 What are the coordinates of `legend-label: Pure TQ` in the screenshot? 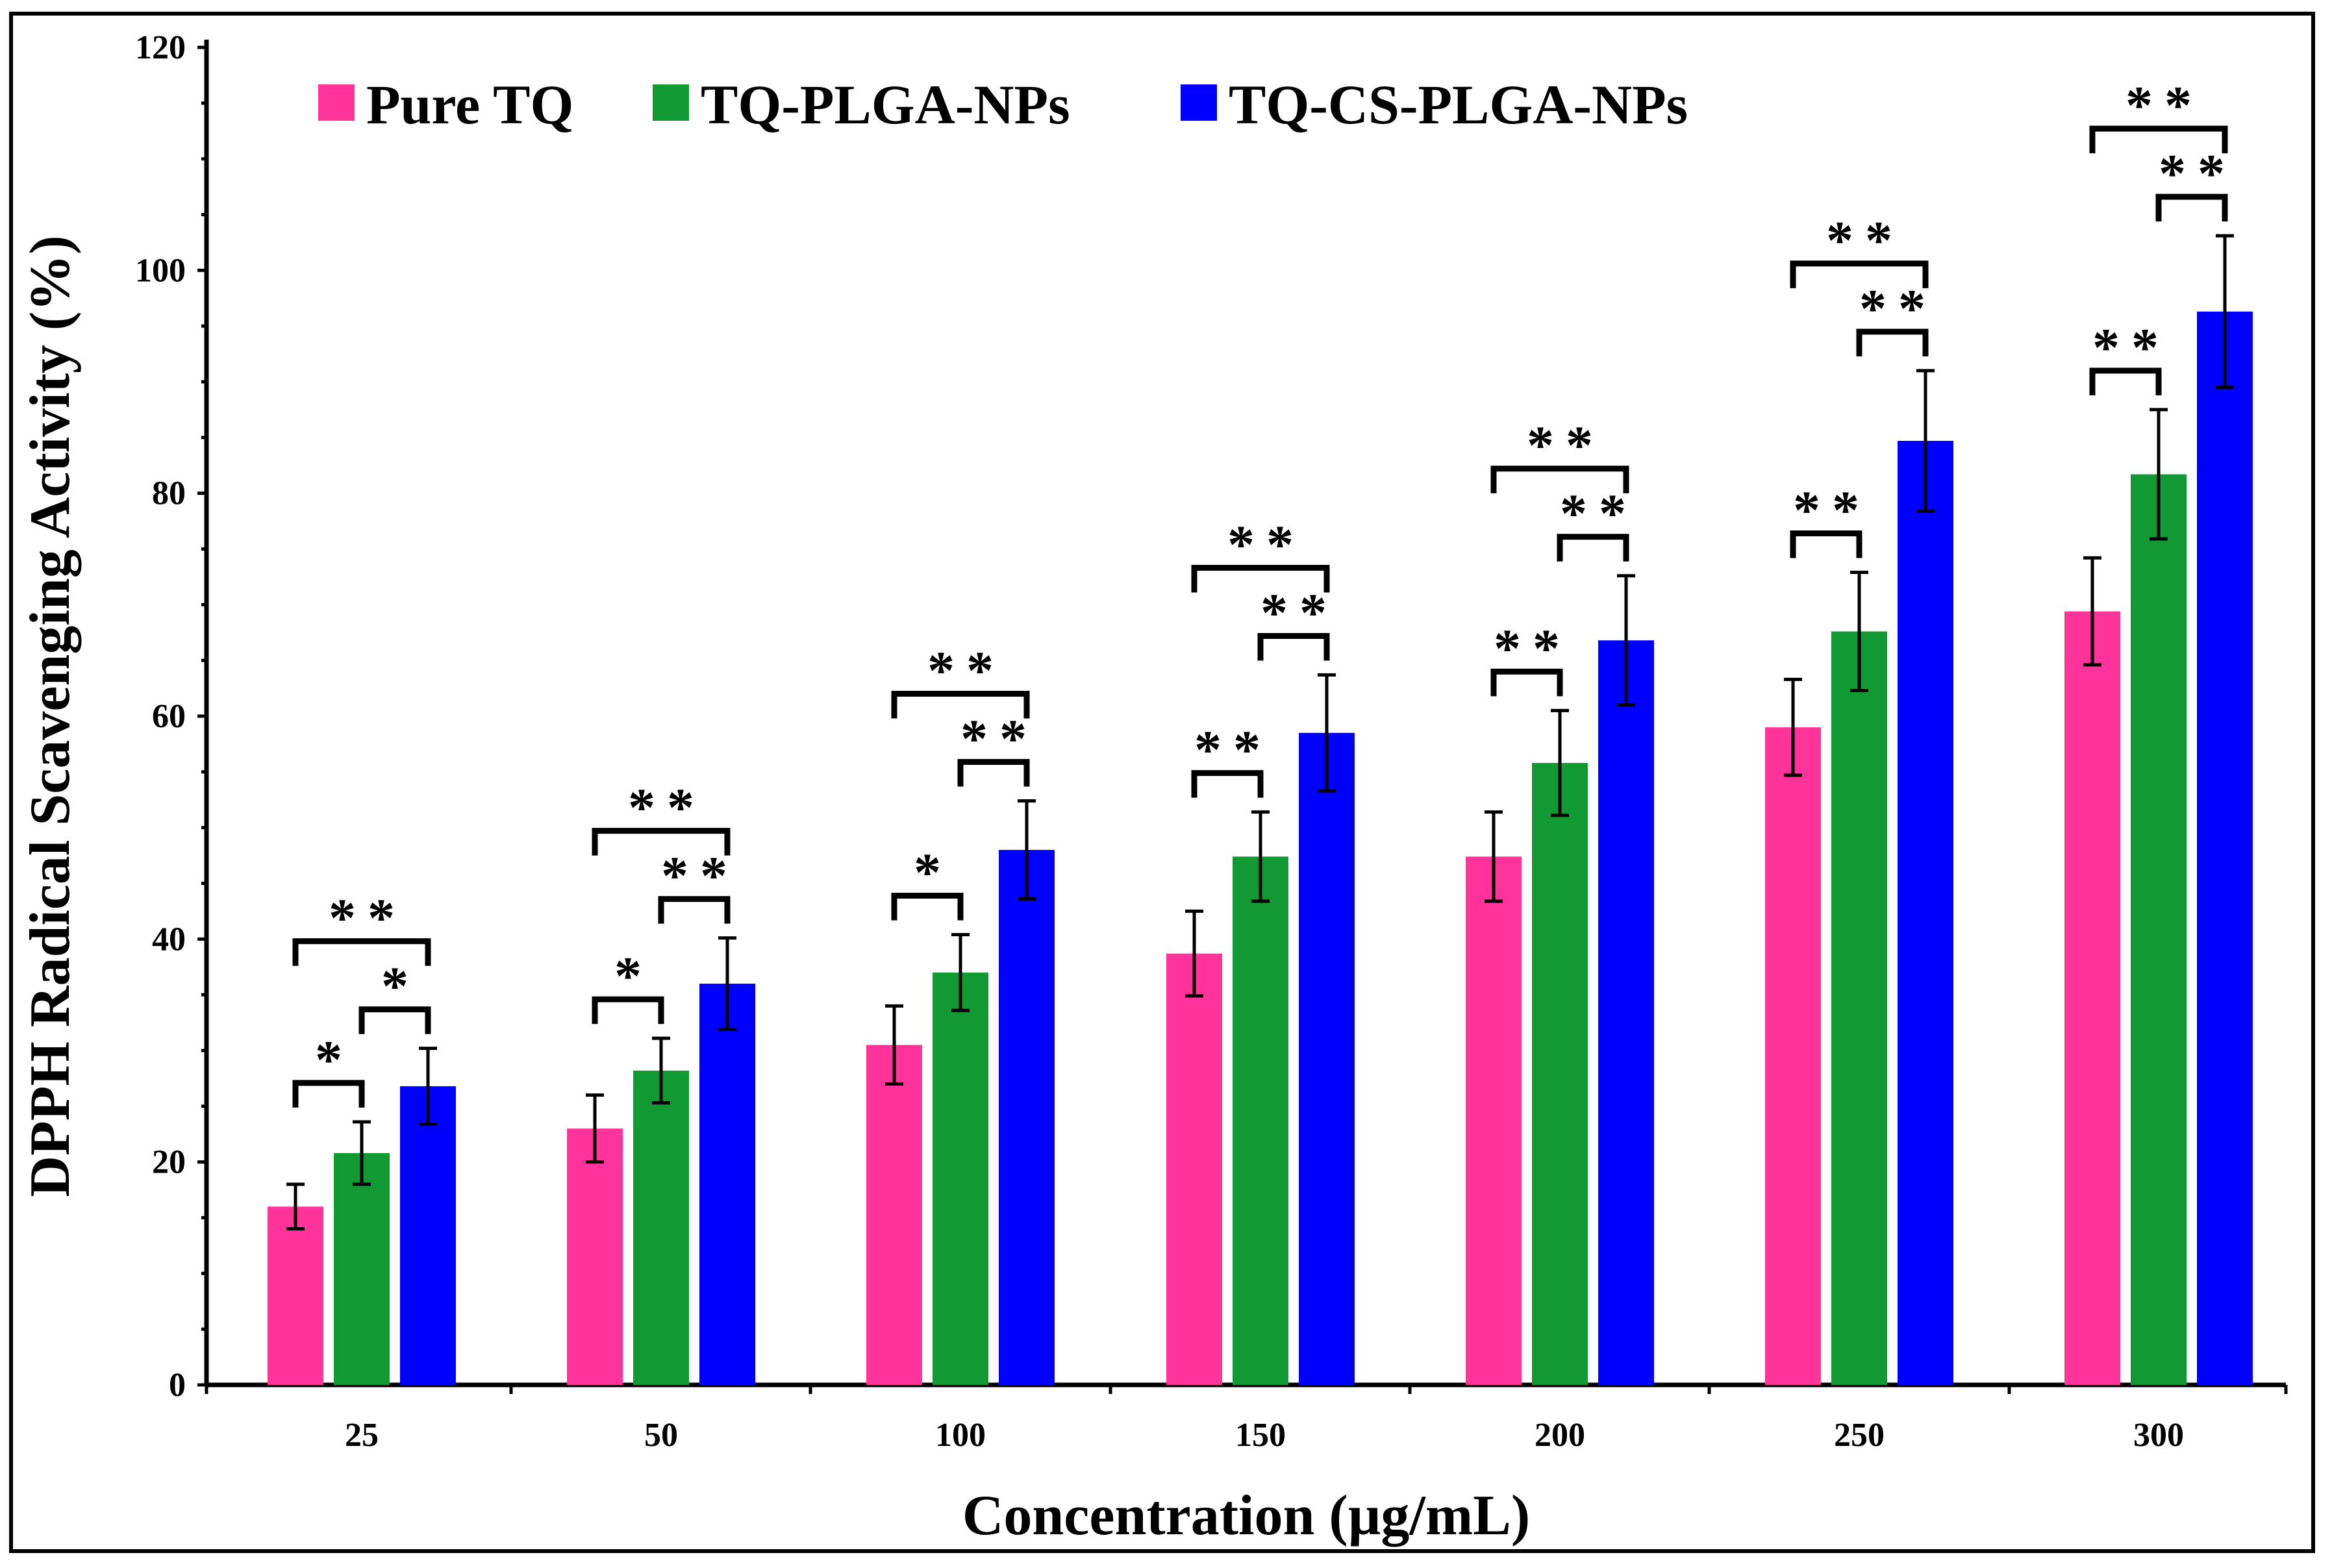 It's located at (469, 104).